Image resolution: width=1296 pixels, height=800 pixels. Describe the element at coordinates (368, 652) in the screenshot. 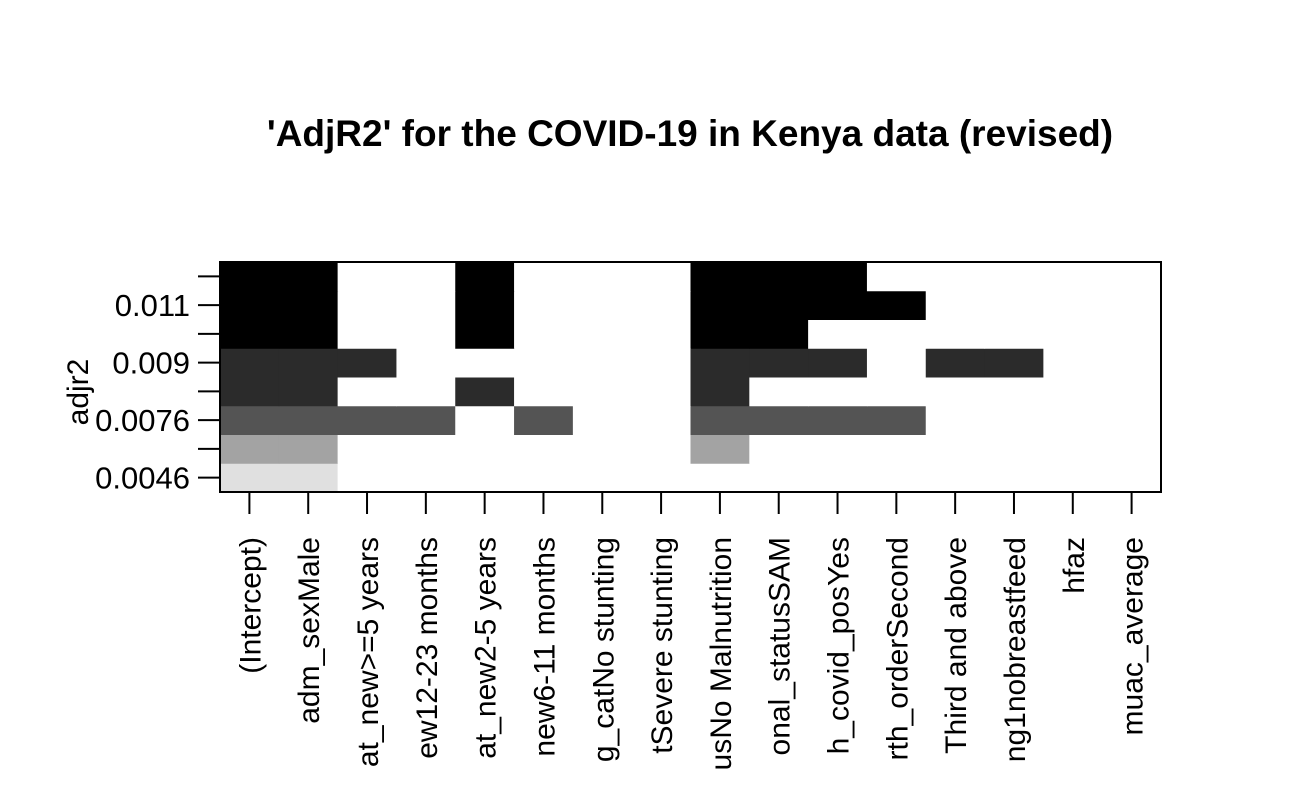

I see `x-tick-label: at_new>=5 years` at that location.